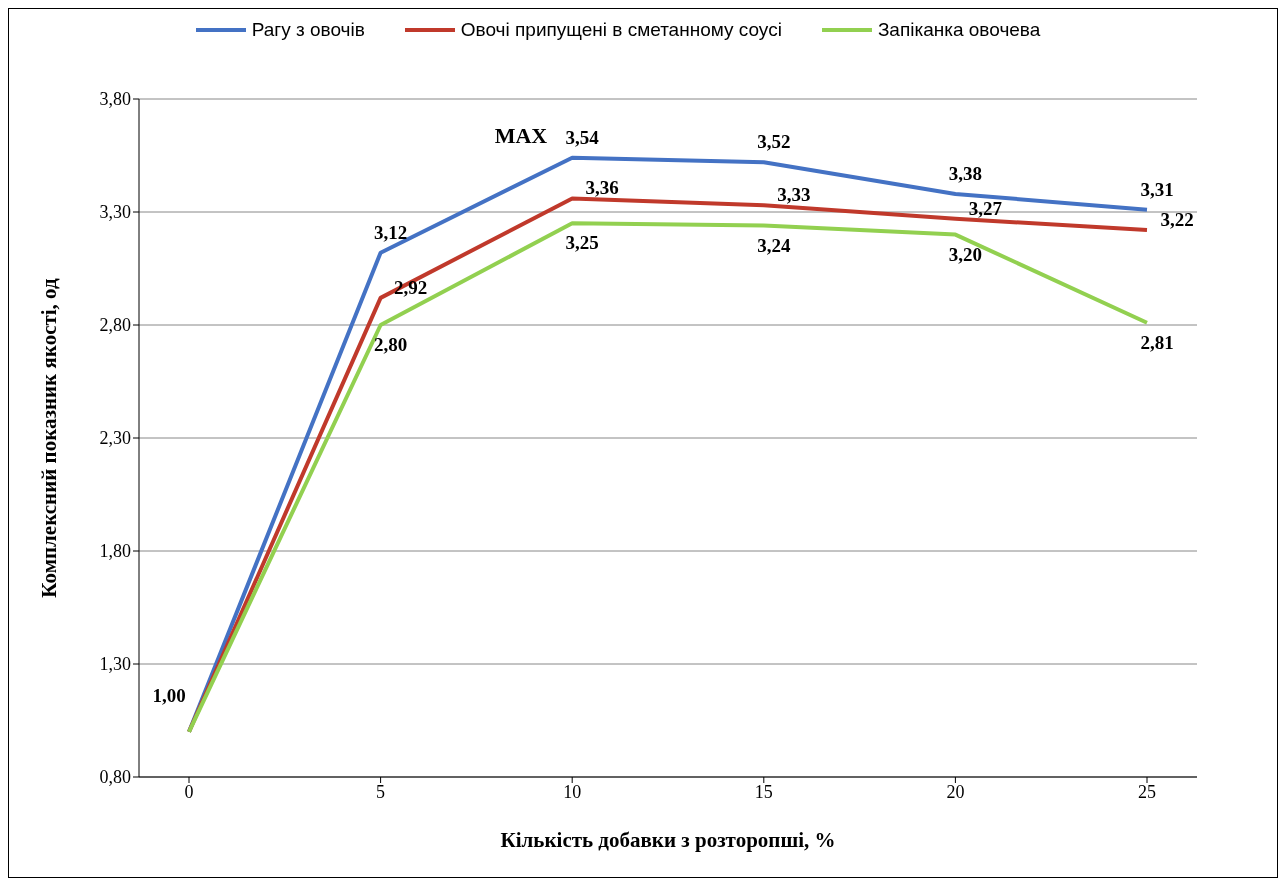 The width and height of the screenshot is (1288, 889). I want to click on data-label: 3,12, so click(390, 232).